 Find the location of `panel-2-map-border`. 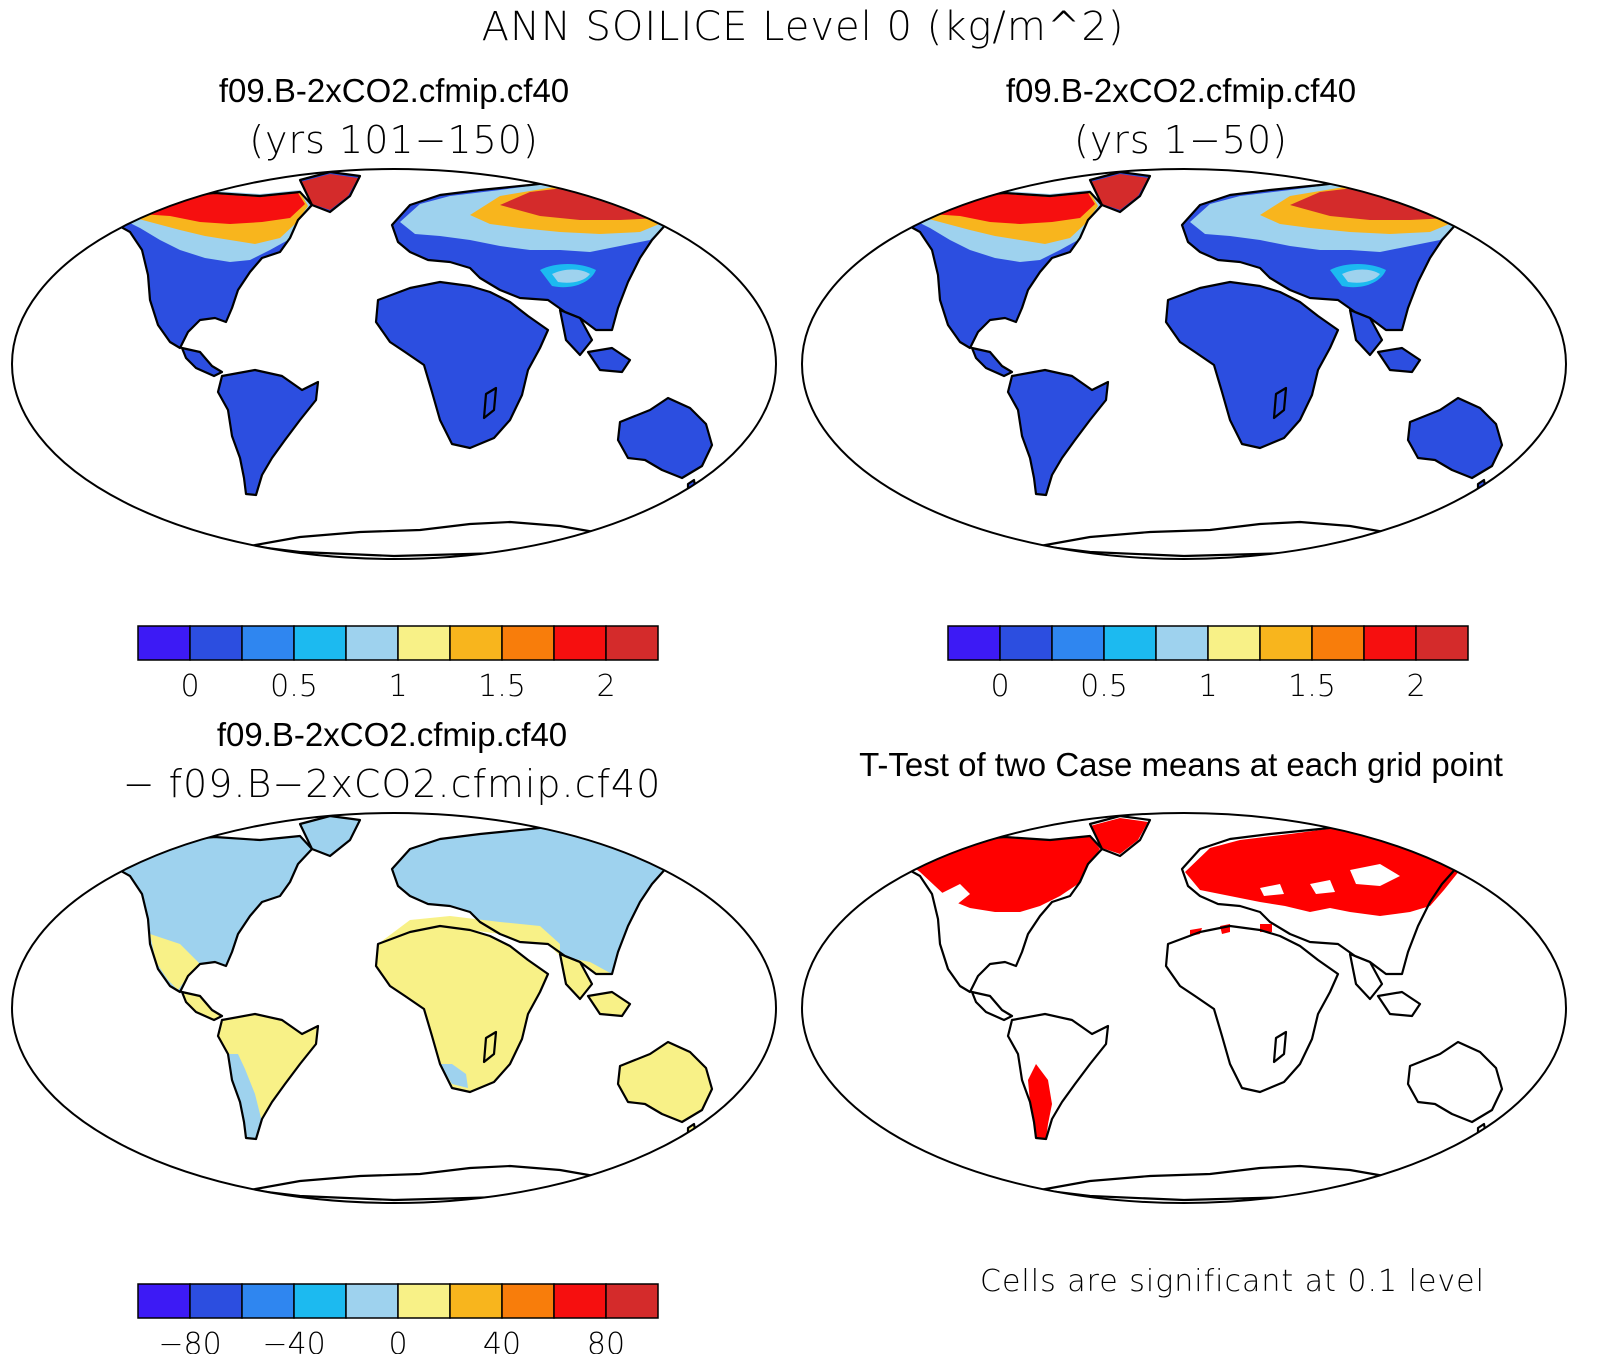

panel-2-map-border is located at coordinates (1184, 364).